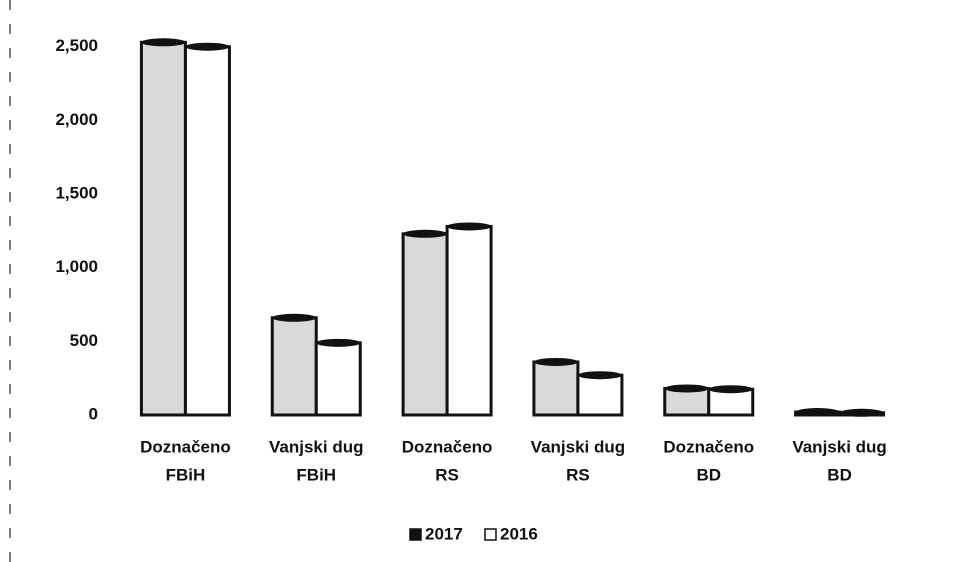 The height and width of the screenshot is (562, 963). Describe the element at coordinates (84, 340) in the screenshot. I see `y-tick-label: 500` at that location.